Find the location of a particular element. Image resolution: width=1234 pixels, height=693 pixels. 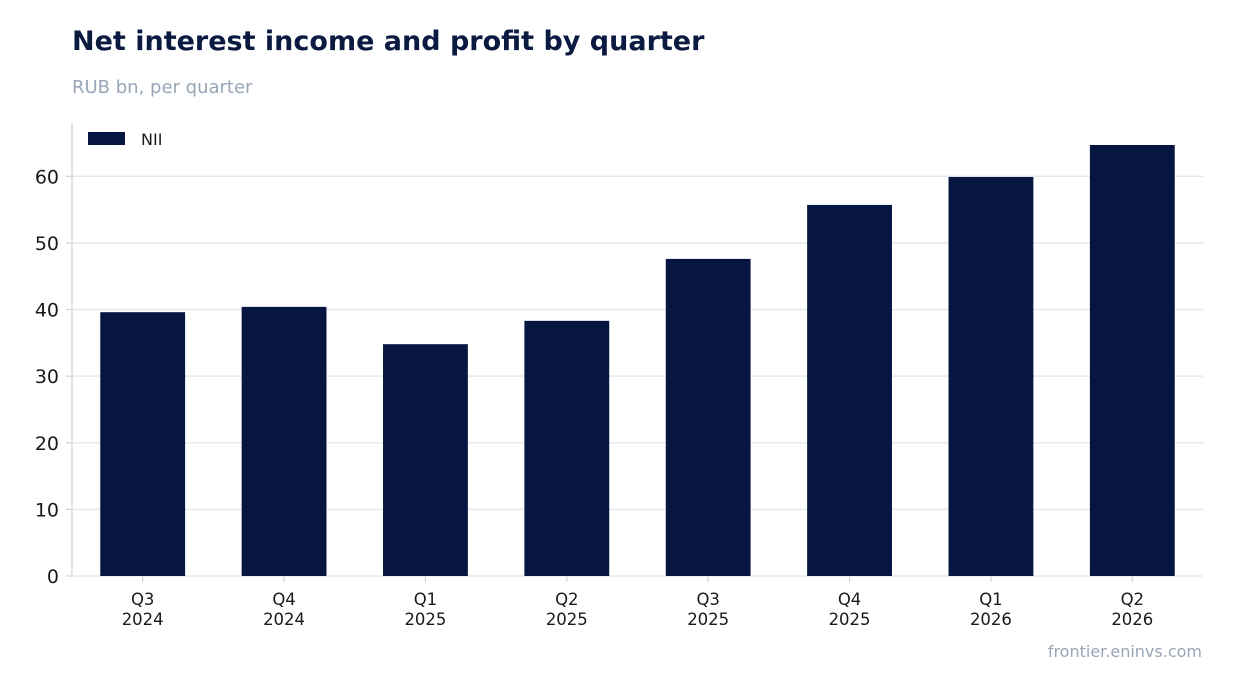

legend-label: NII is located at coordinates (151, 139).